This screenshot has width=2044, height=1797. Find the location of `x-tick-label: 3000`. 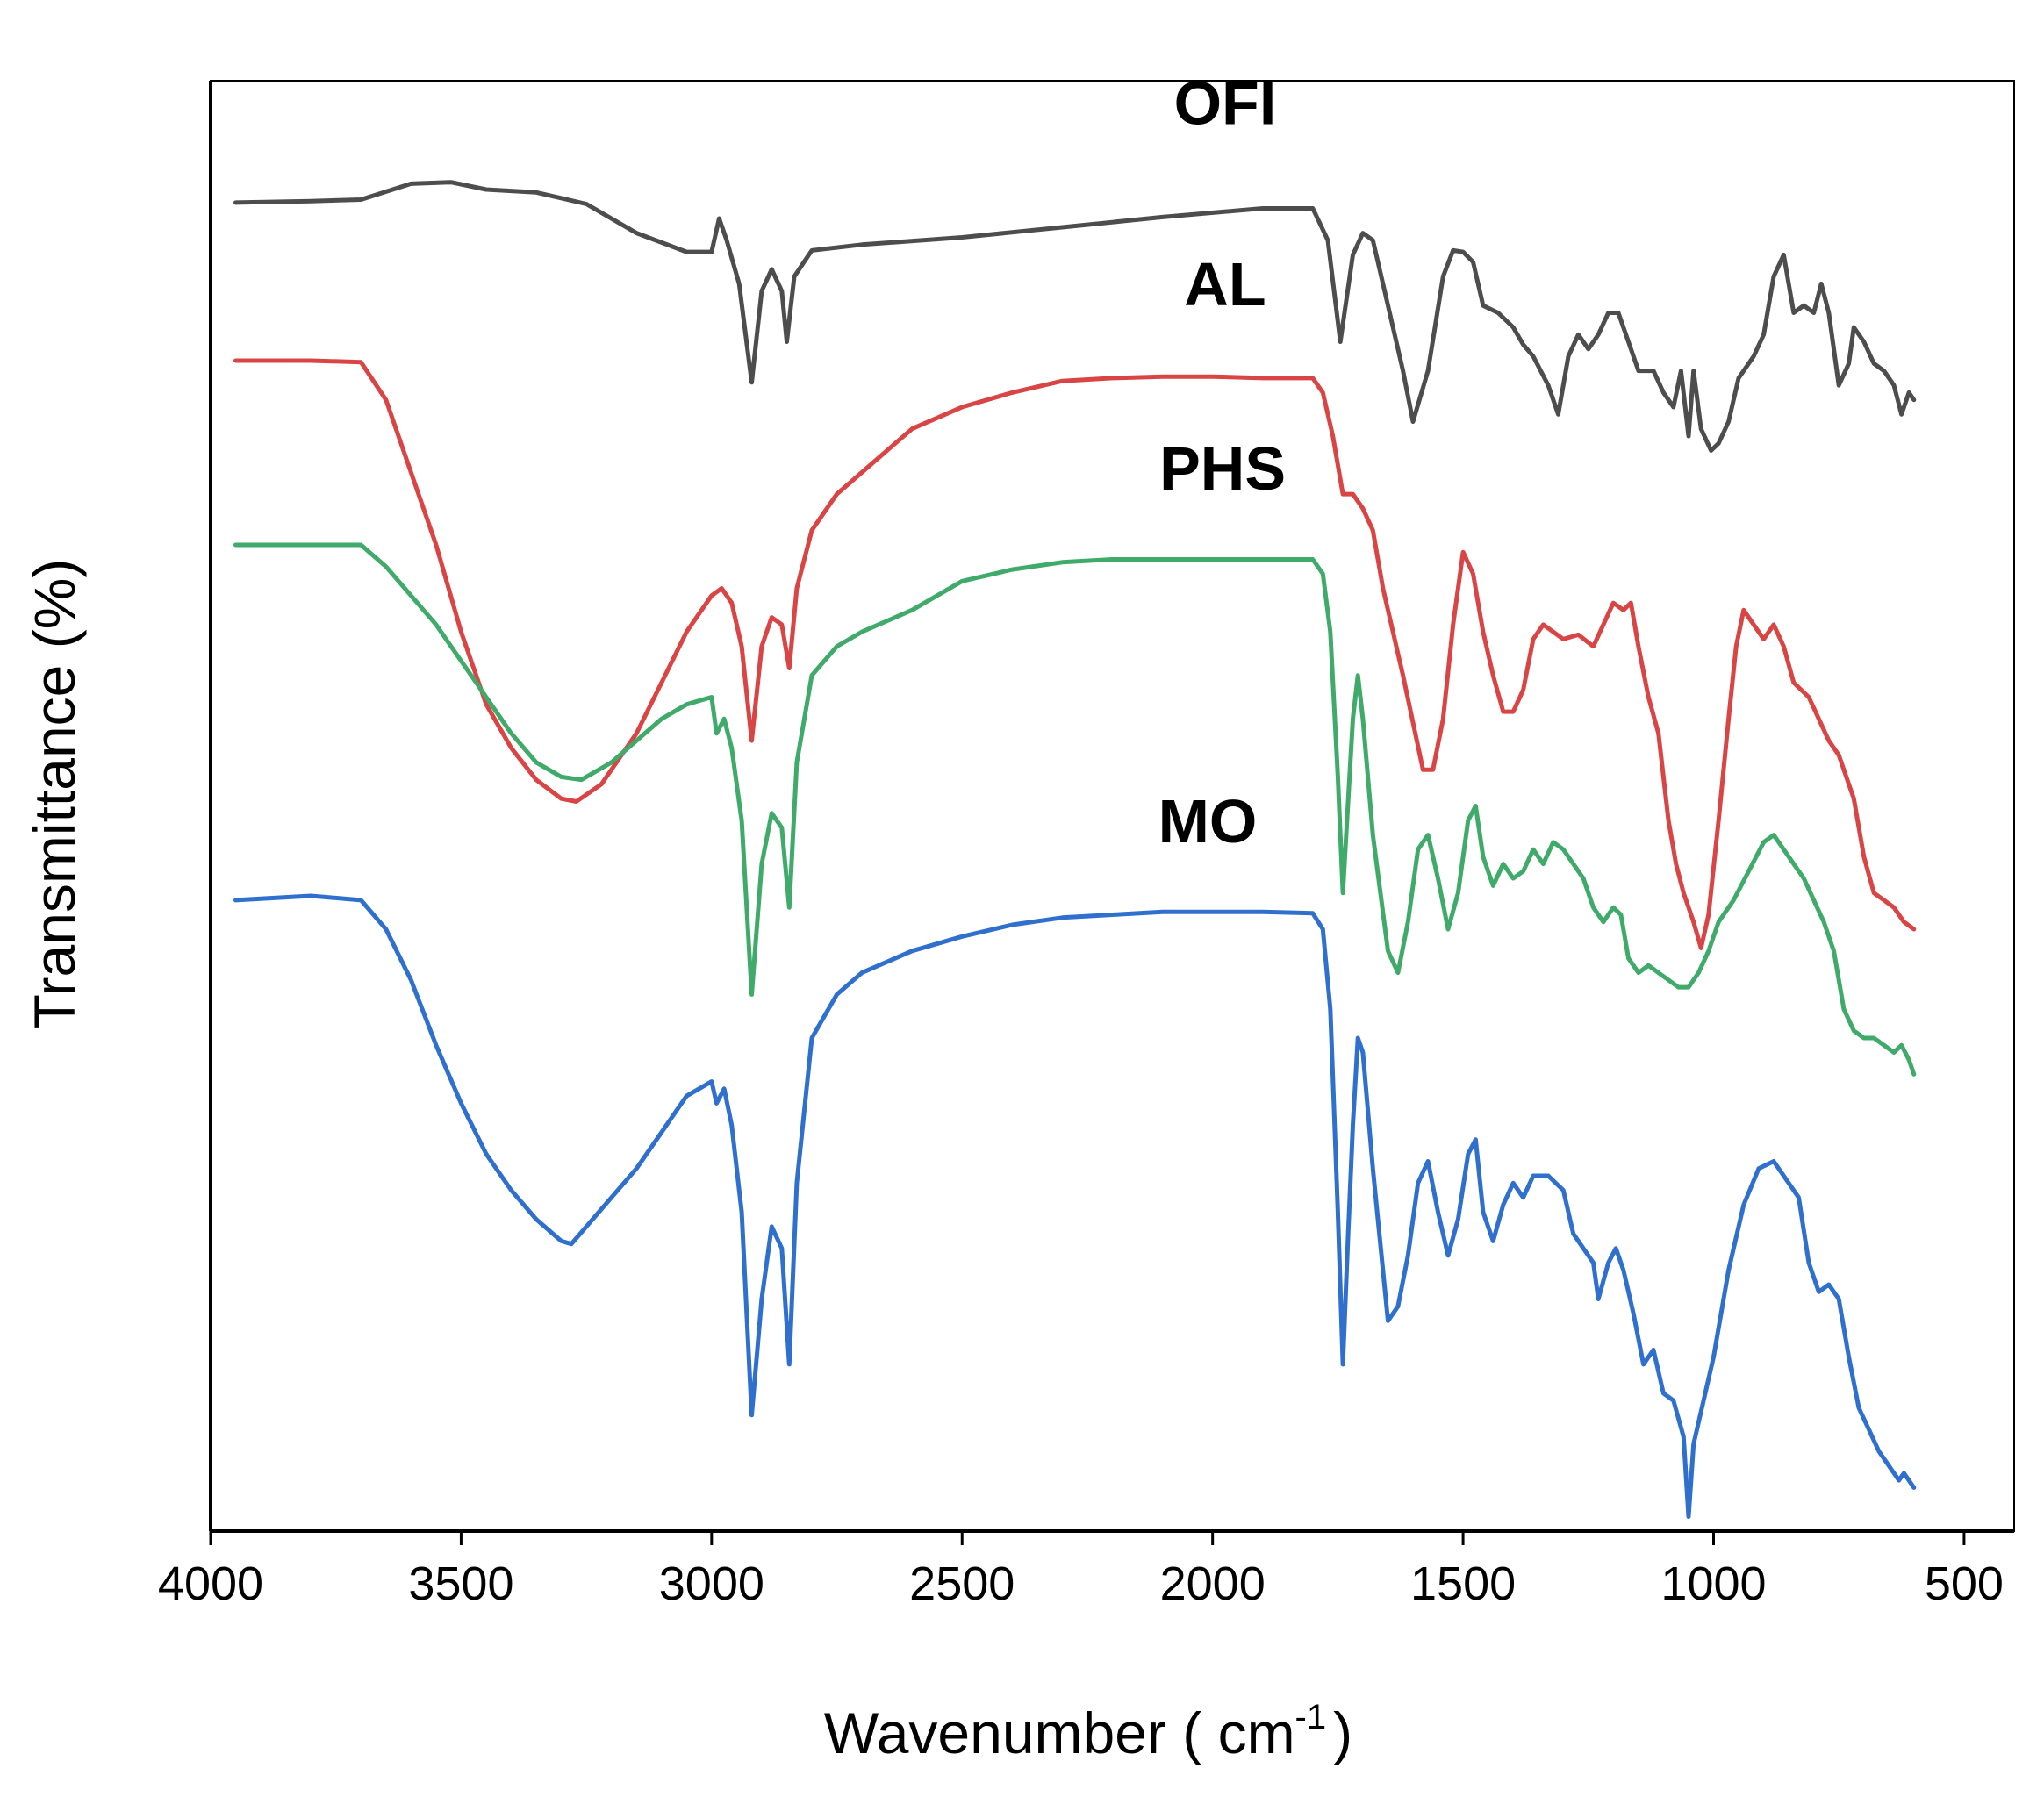

x-tick-label: 3000 is located at coordinates (712, 1583).